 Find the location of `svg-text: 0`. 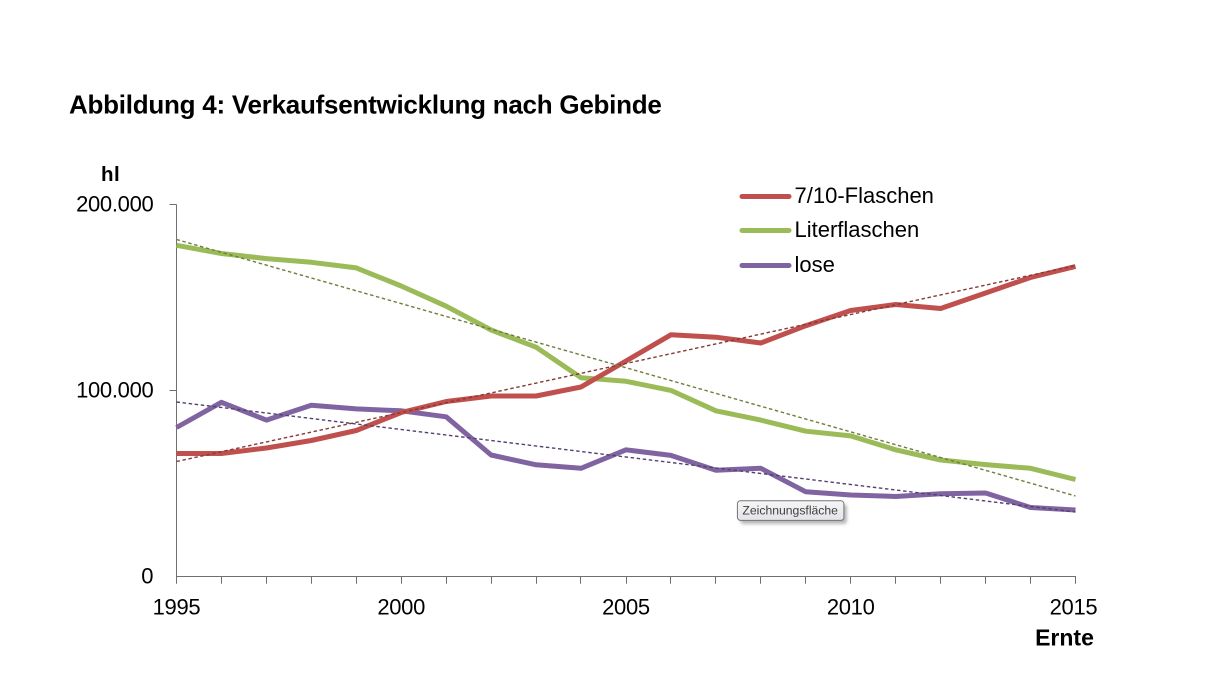

svg-text: 0 is located at coordinates (147, 576).